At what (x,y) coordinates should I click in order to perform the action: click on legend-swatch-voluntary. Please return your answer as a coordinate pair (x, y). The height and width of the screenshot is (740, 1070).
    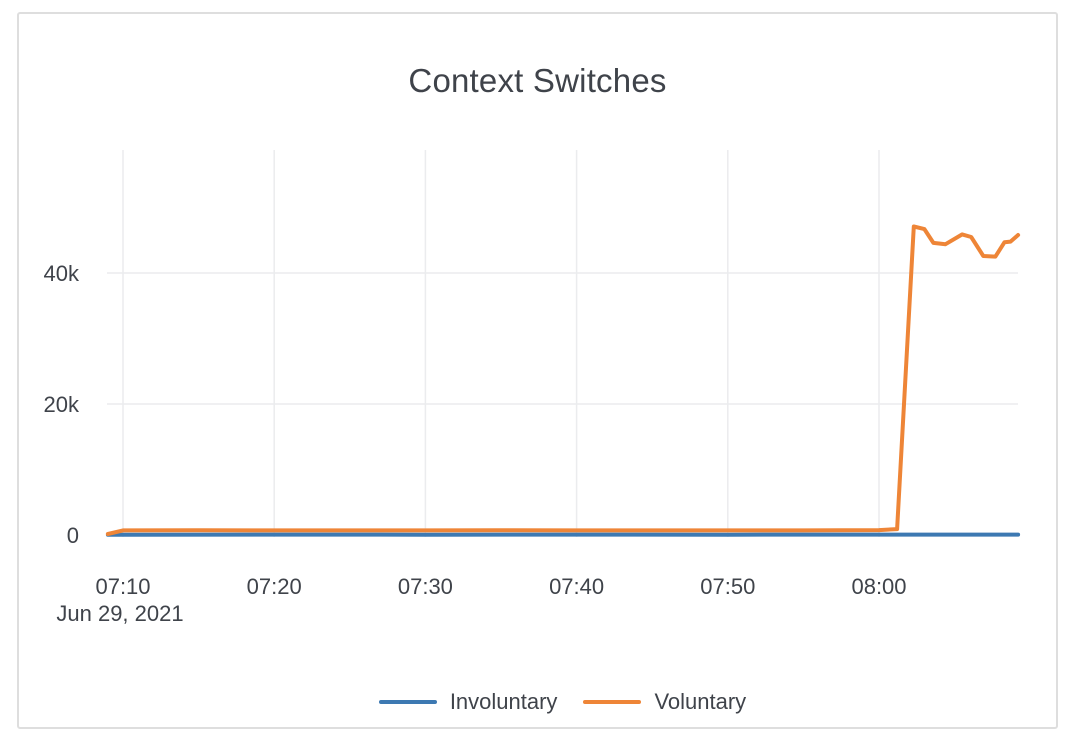
    Looking at the image, I should click on (612, 702).